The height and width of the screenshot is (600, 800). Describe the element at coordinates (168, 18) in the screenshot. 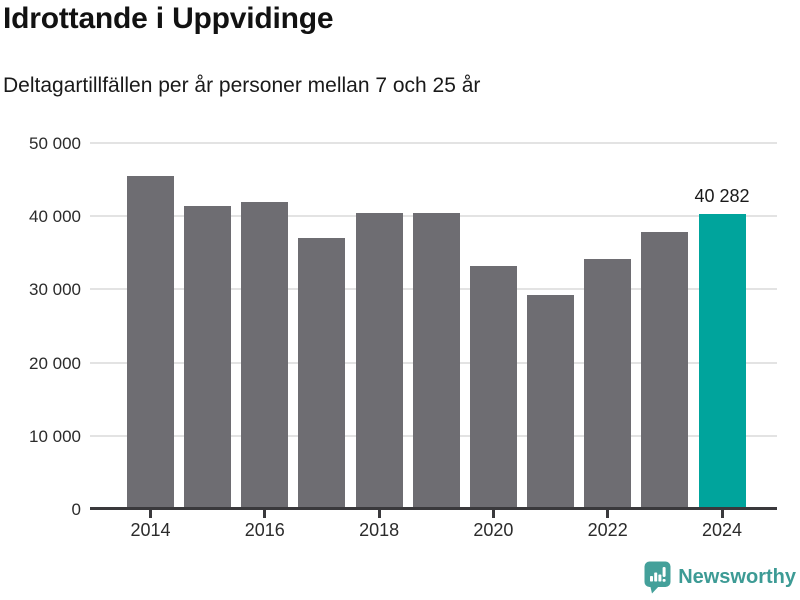

I see `chart-title: Idrottande i Uppvidinge` at that location.